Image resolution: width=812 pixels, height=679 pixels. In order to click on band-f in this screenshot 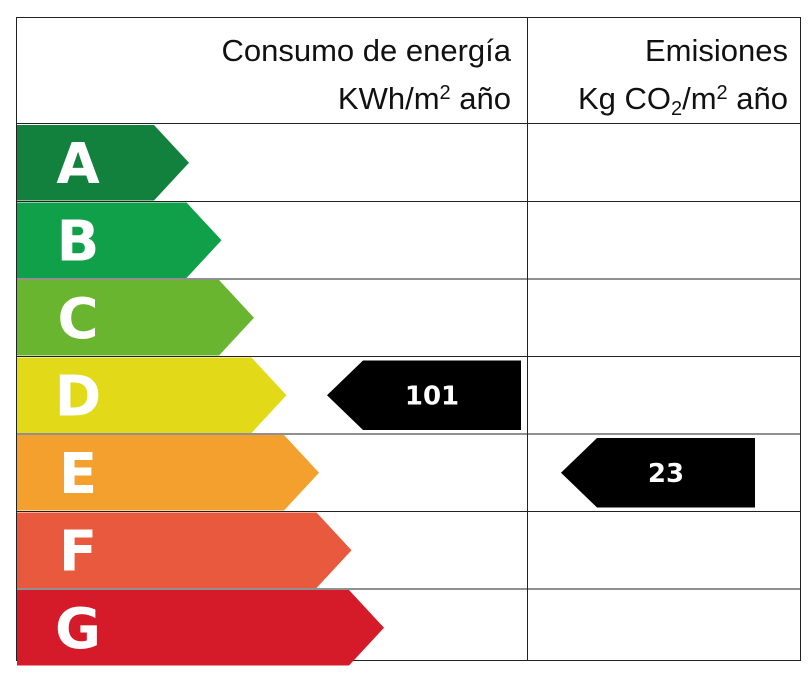, I will do `click(184, 550)`.